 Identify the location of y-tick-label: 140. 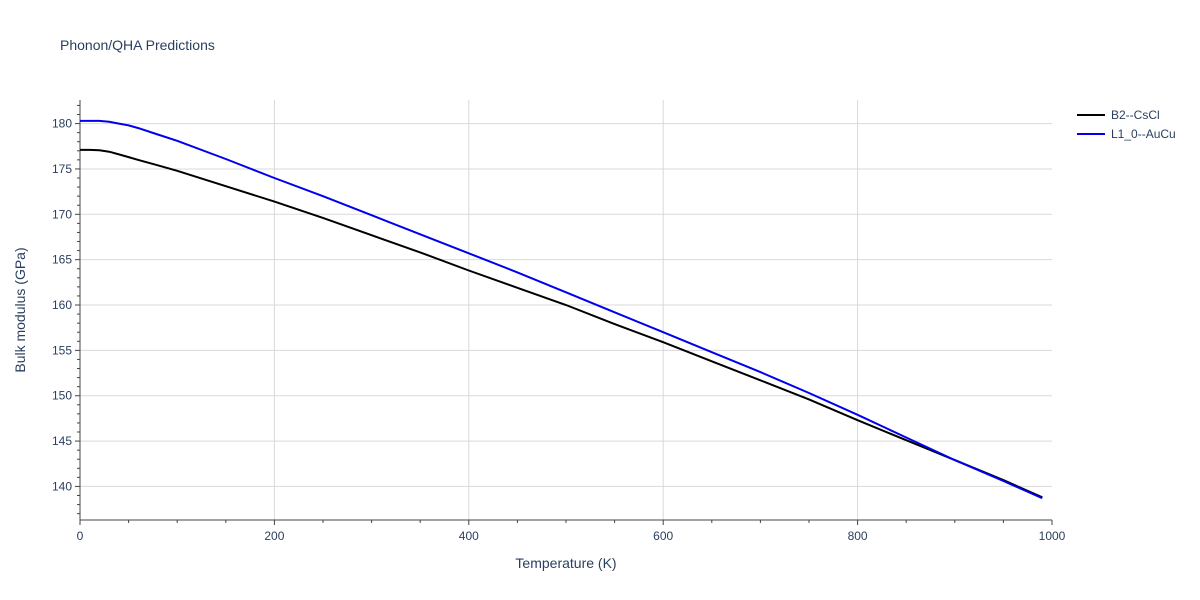
(62, 486).